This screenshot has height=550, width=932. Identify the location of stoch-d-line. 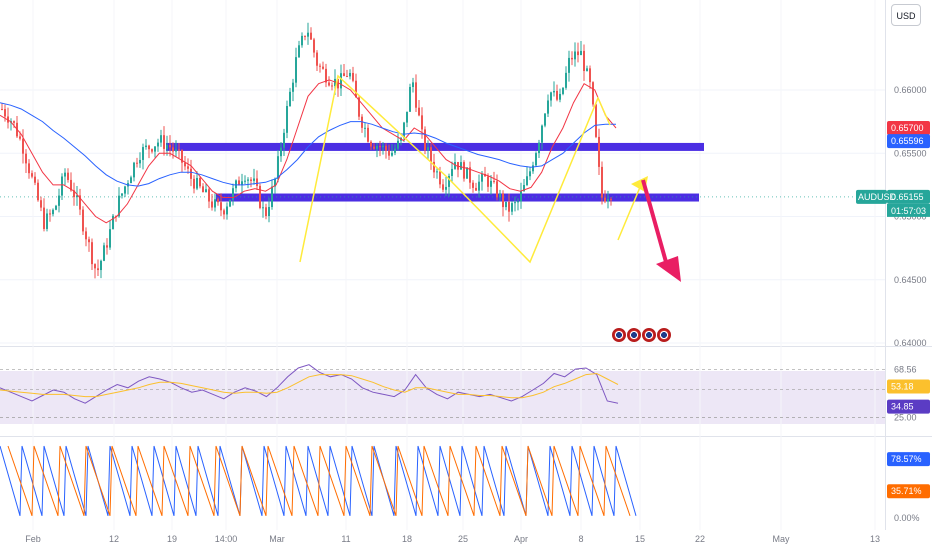
(319, 480).